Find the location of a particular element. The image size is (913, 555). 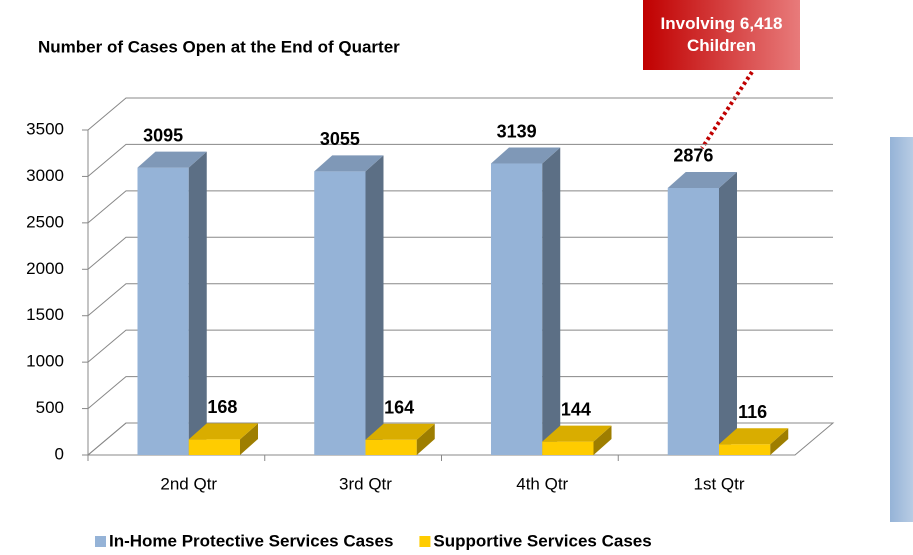

data-label: 116 is located at coordinates (752, 412).